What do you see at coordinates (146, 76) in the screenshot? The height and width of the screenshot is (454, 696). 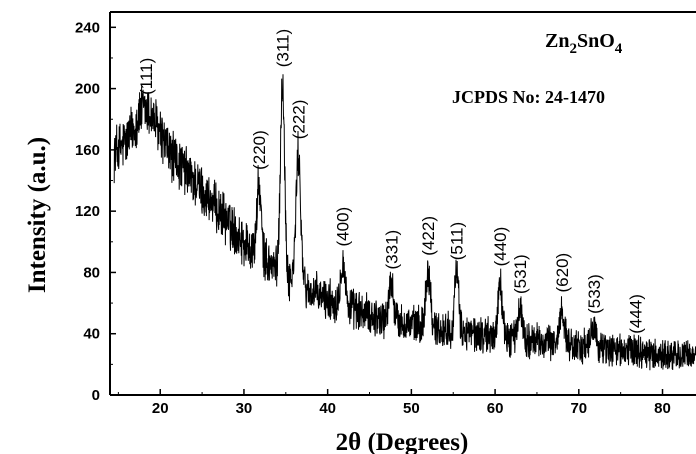 I see `peak-label: (111)` at bounding box center [146, 76].